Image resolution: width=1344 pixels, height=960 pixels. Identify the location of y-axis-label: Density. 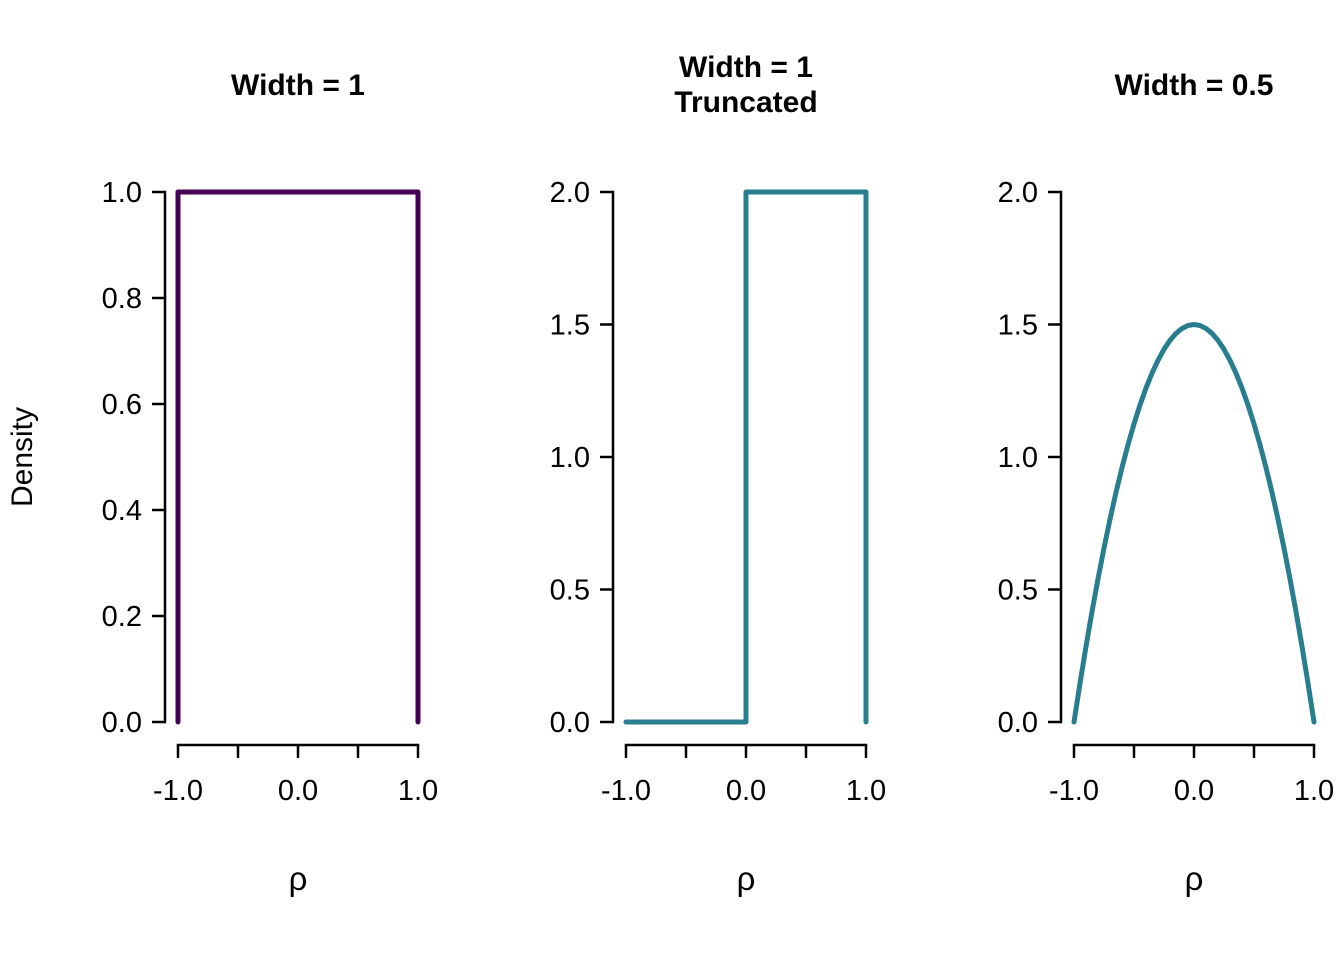
(22, 457).